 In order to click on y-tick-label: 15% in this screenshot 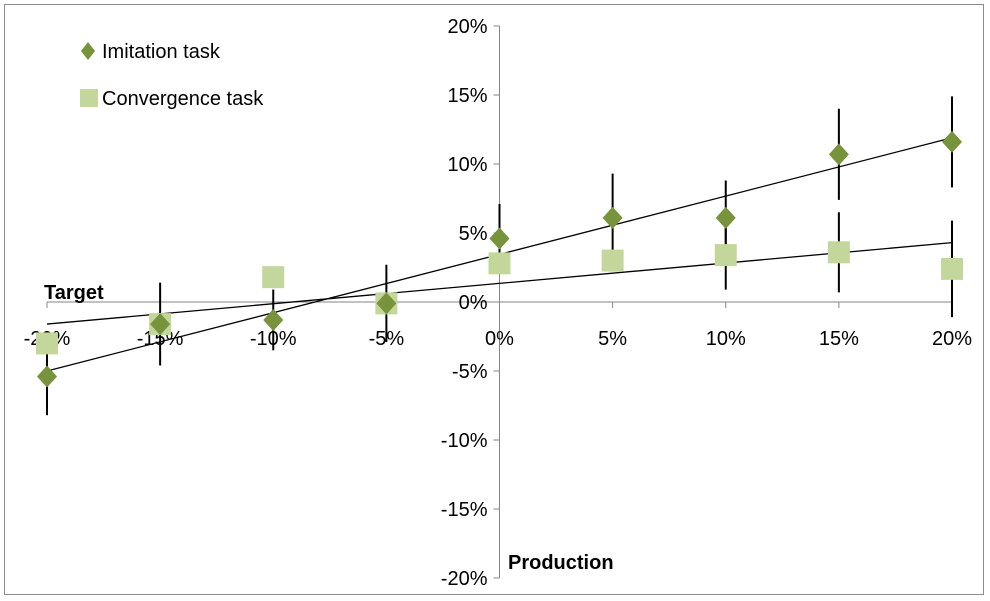, I will do `click(467, 96)`.